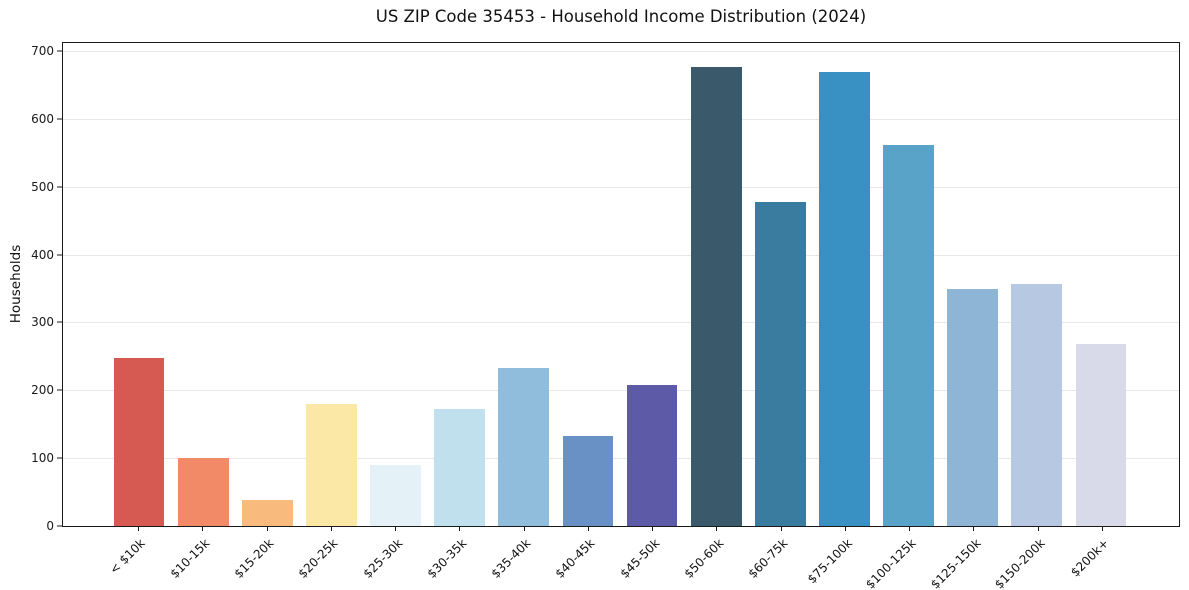 Image resolution: width=1189 pixels, height=590 pixels. Describe the element at coordinates (42, 254) in the screenshot. I see `y-tick-label: 400` at that location.